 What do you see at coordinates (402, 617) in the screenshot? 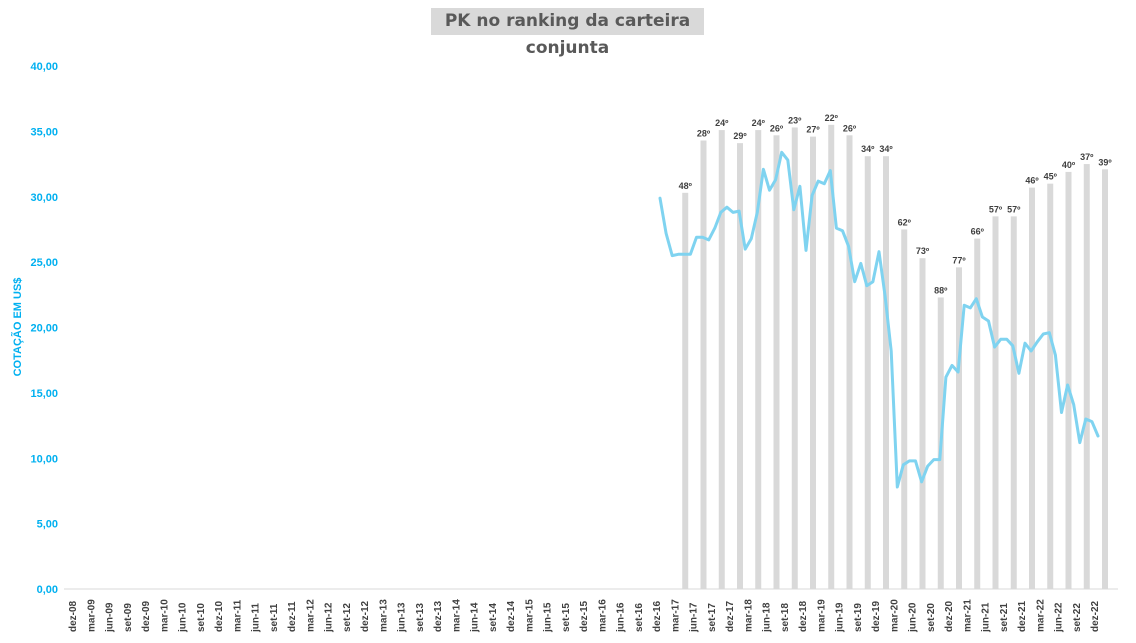
I see `x-tick-label: jun-13` at bounding box center [402, 617].